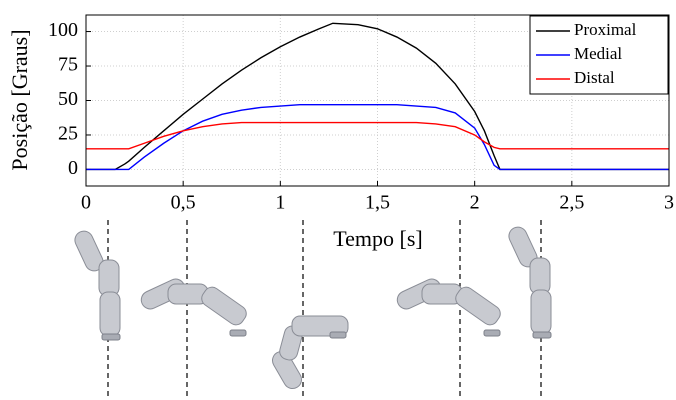  Describe the element at coordinates (86, 203) in the screenshot. I see `x-tick-label: 0` at that location.